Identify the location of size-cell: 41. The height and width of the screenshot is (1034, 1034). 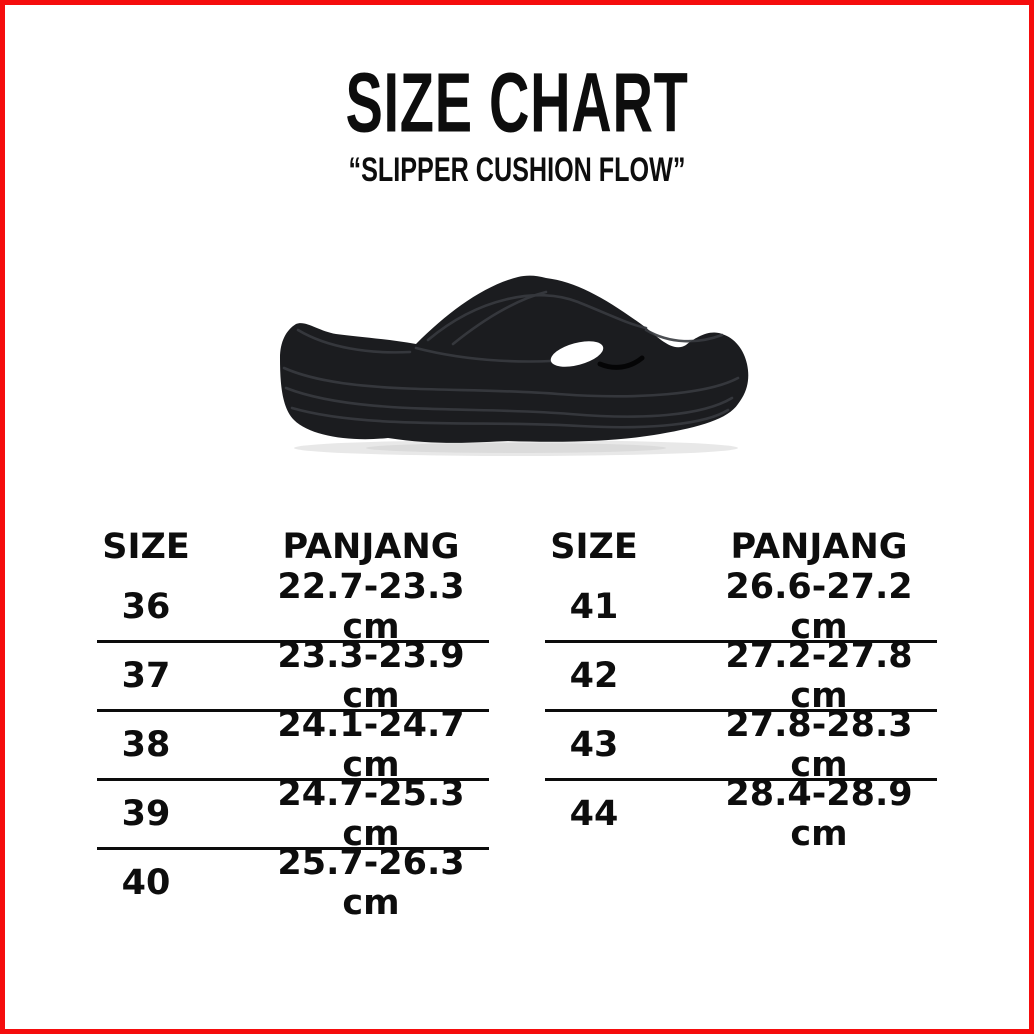
(594, 607).